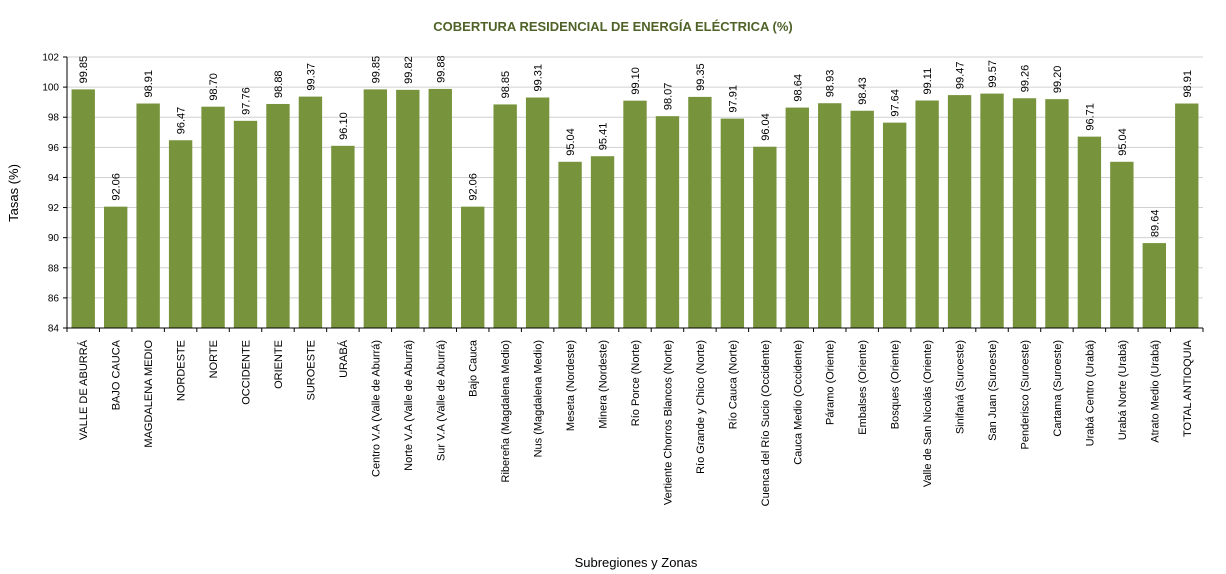 This screenshot has width=1226, height=574. What do you see at coordinates (474, 368) in the screenshot?
I see `category-label: Bajo Cauca` at bounding box center [474, 368].